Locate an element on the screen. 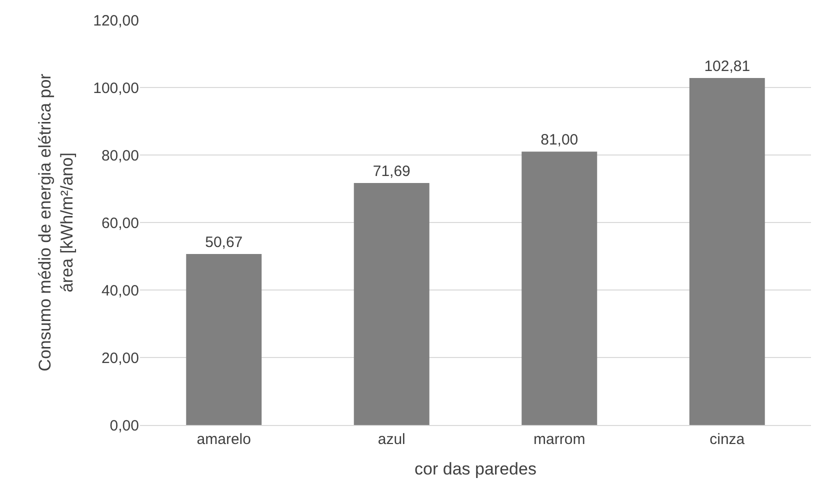 The height and width of the screenshot is (500, 831). x-tick-label: amarelo is located at coordinates (223, 439).